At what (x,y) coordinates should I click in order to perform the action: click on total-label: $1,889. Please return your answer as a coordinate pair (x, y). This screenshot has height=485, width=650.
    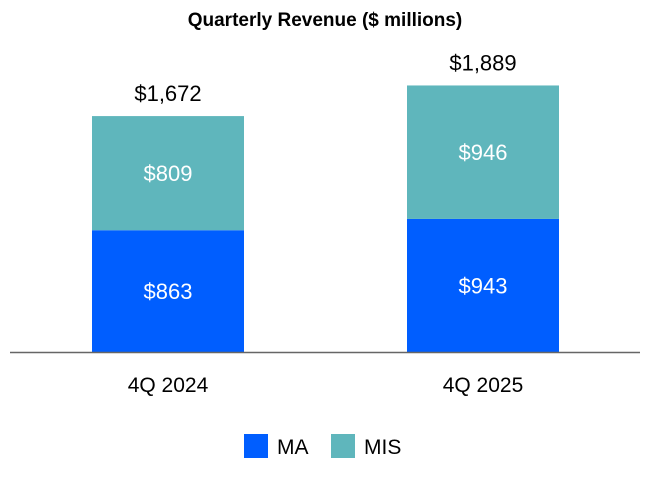
    Looking at the image, I should click on (482, 62).